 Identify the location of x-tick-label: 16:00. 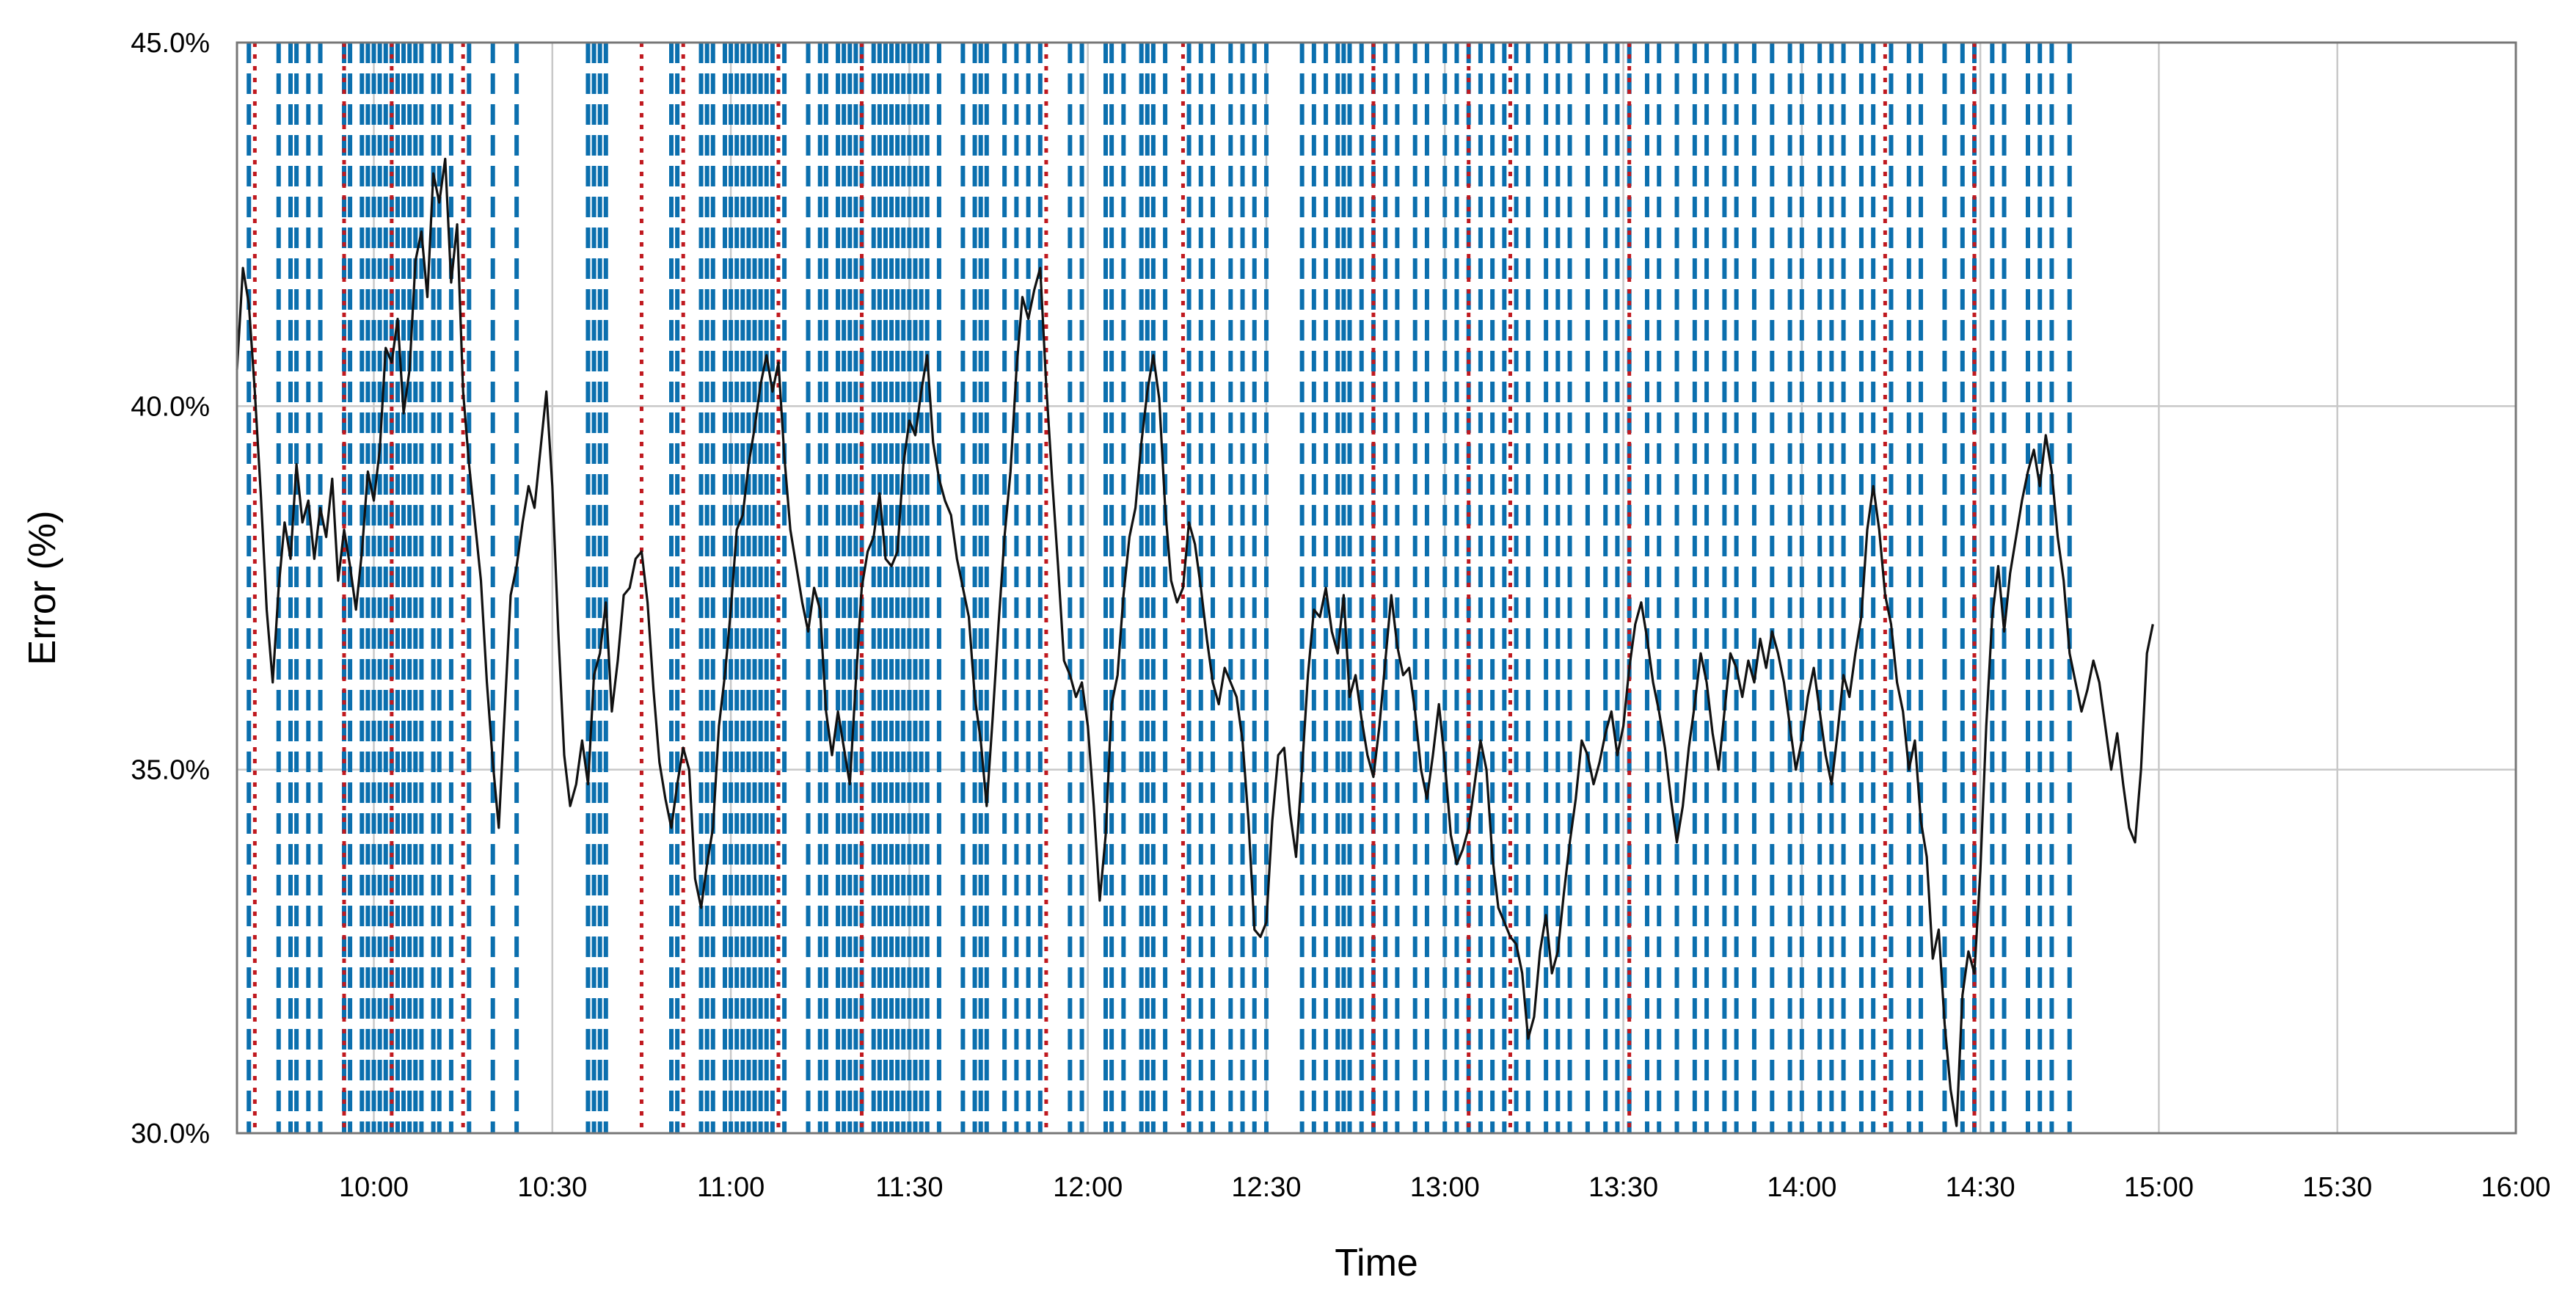
(2516, 1187).